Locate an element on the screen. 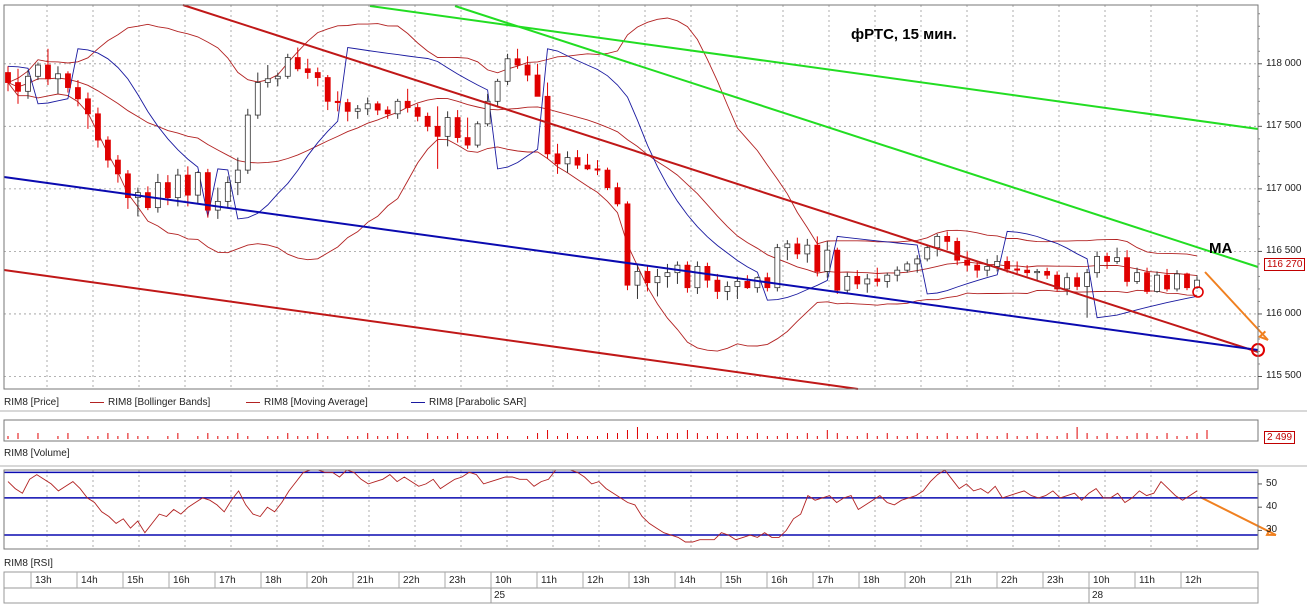 The height and width of the screenshot is (607, 1307). red-trendline-lower is located at coordinates (431, 329).